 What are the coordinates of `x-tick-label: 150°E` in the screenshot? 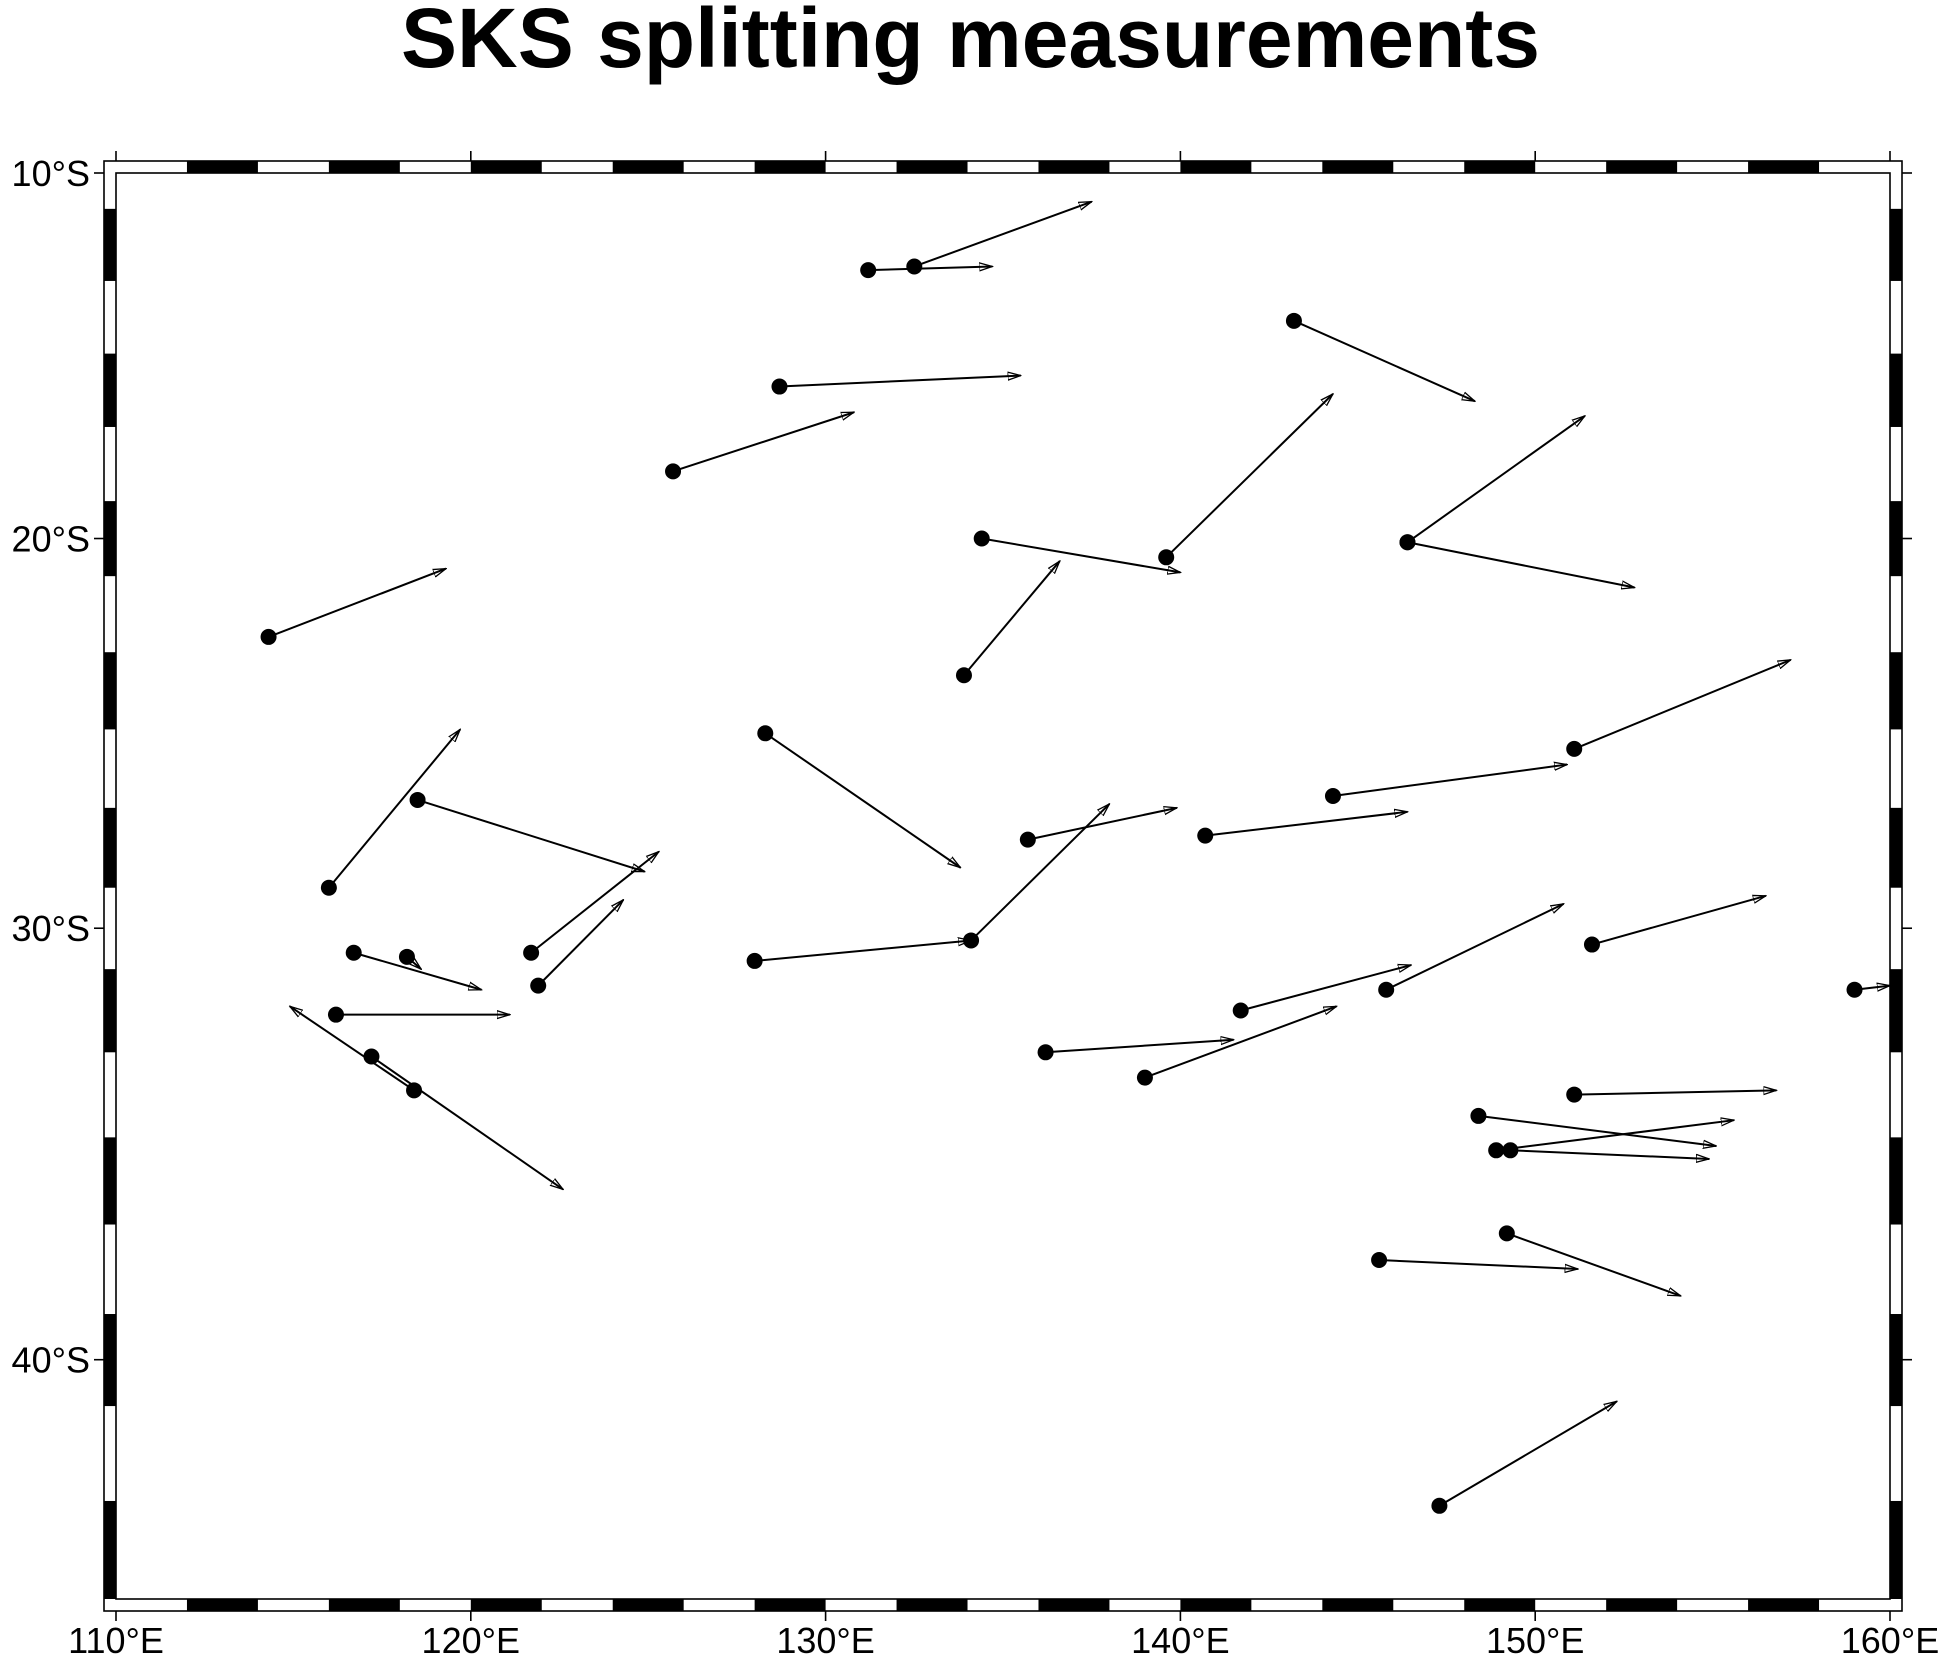 It's located at (1535, 1639).